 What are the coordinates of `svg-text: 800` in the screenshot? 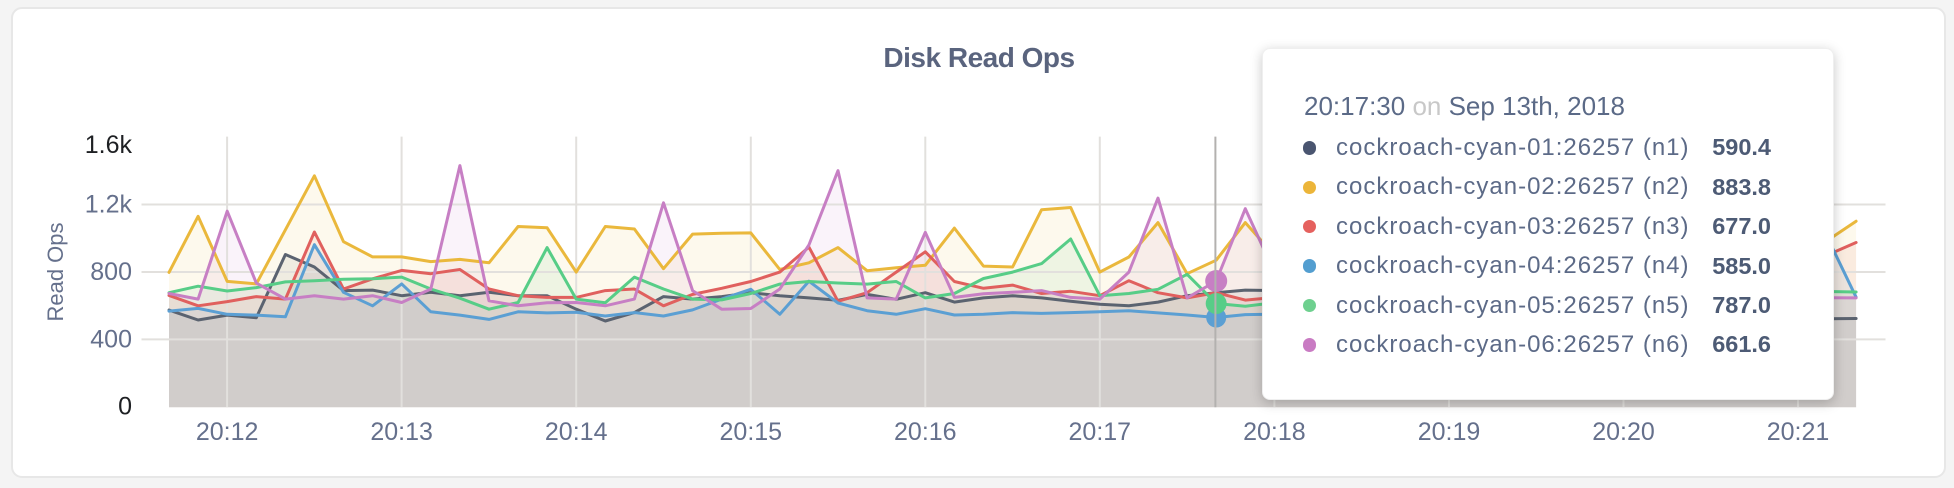 It's located at (111, 272).